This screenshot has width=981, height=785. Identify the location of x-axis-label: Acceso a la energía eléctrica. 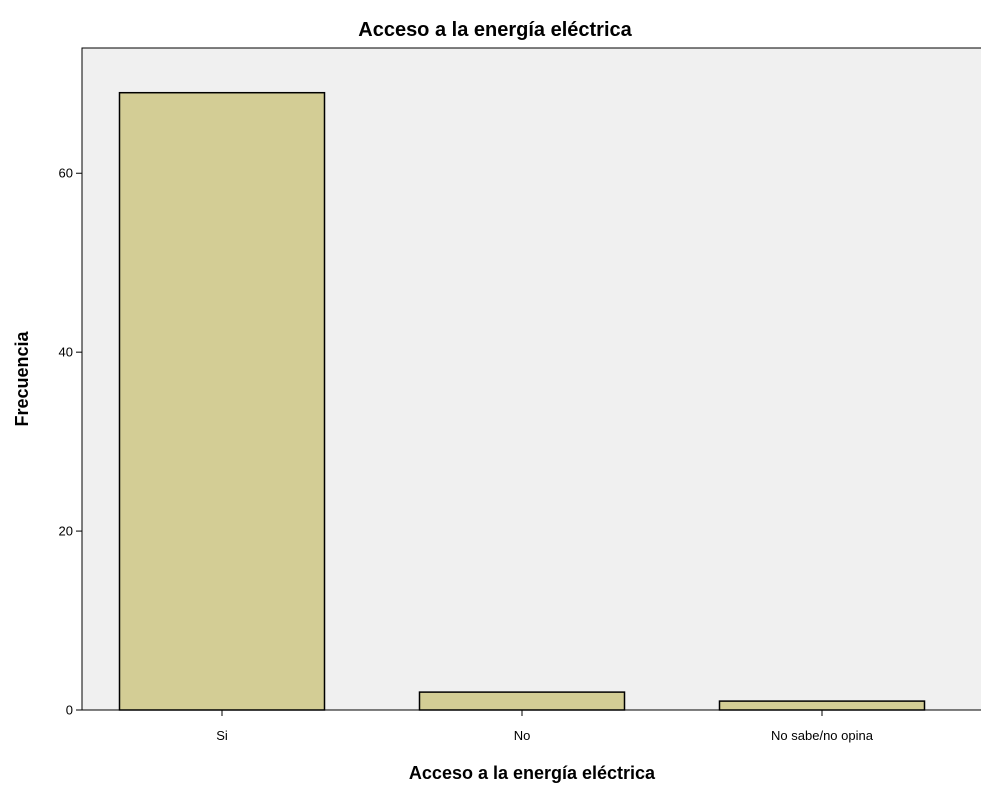
(532, 773).